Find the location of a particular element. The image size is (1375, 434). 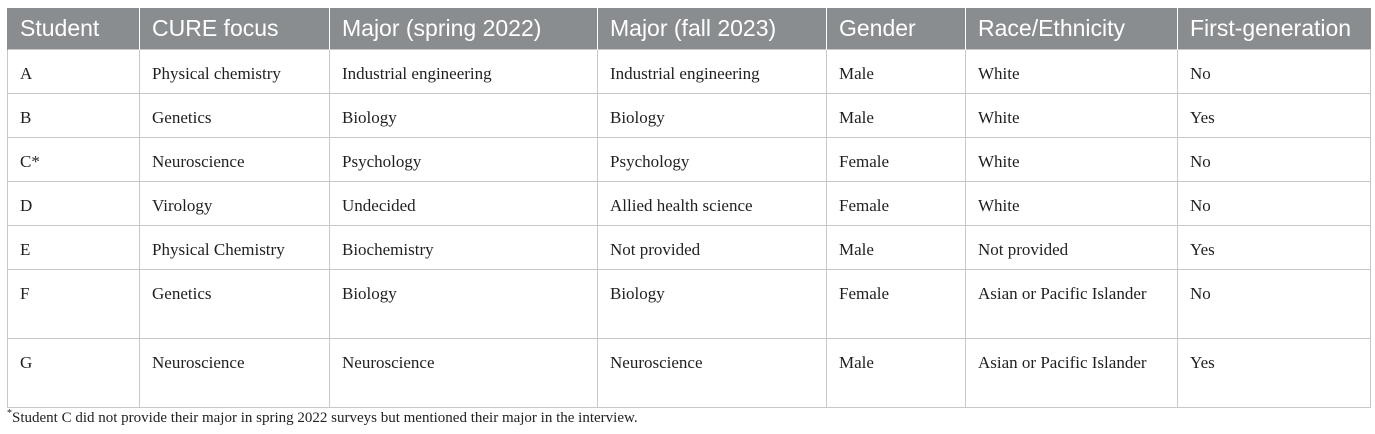

footnote-marker: * is located at coordinates (9, 413).